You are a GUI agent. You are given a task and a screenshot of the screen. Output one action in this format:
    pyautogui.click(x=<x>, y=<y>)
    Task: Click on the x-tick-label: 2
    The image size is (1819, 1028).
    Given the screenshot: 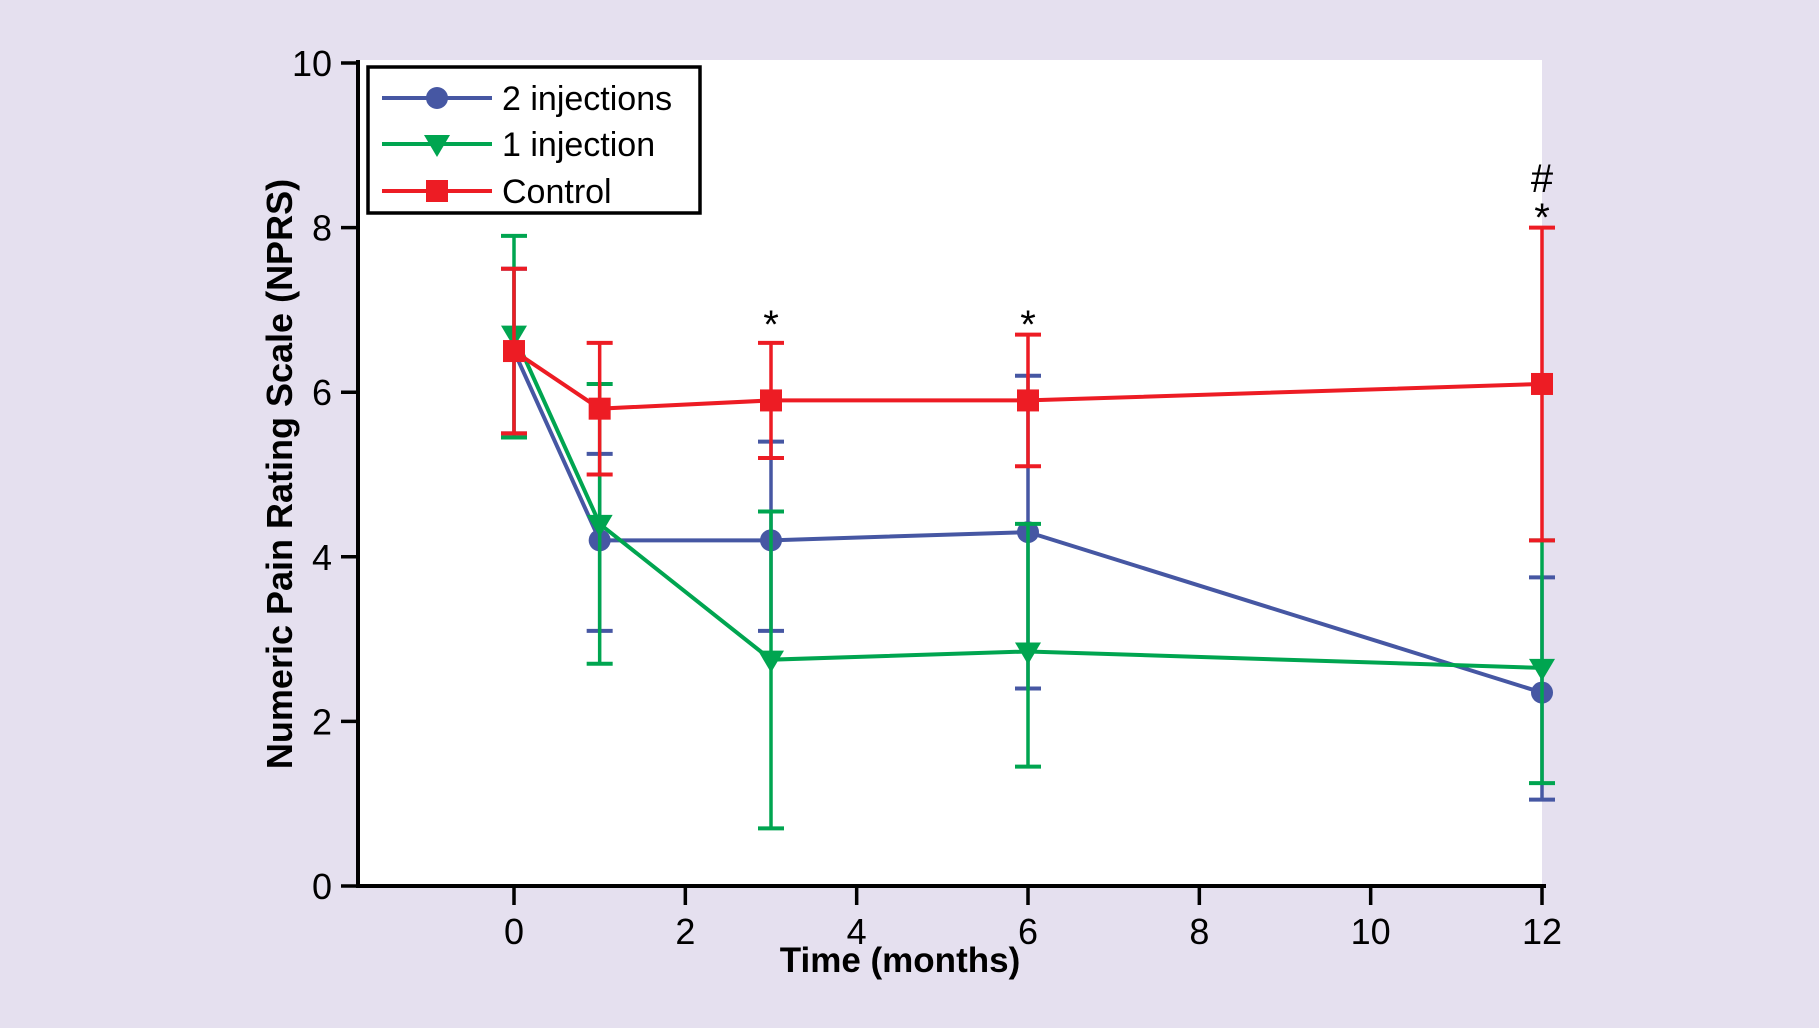 What is the action you would take?
    pyautogui.click(x=685, y=931)
    